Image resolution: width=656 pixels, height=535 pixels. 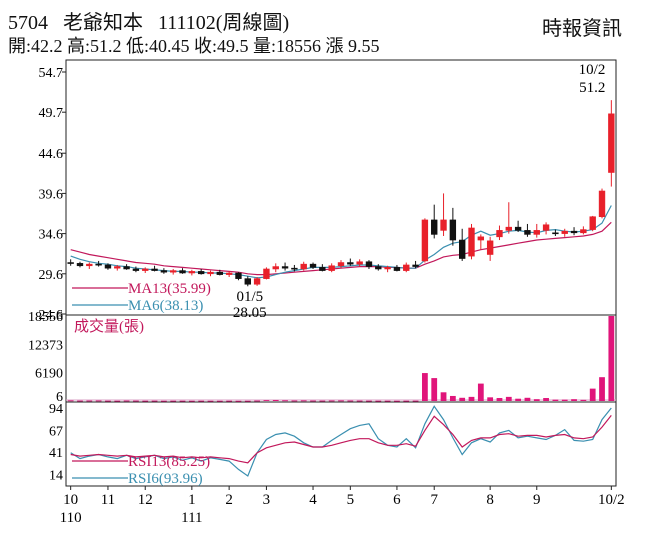 I want to click on low-value-label: 28.05, so click(x=250, y=313).